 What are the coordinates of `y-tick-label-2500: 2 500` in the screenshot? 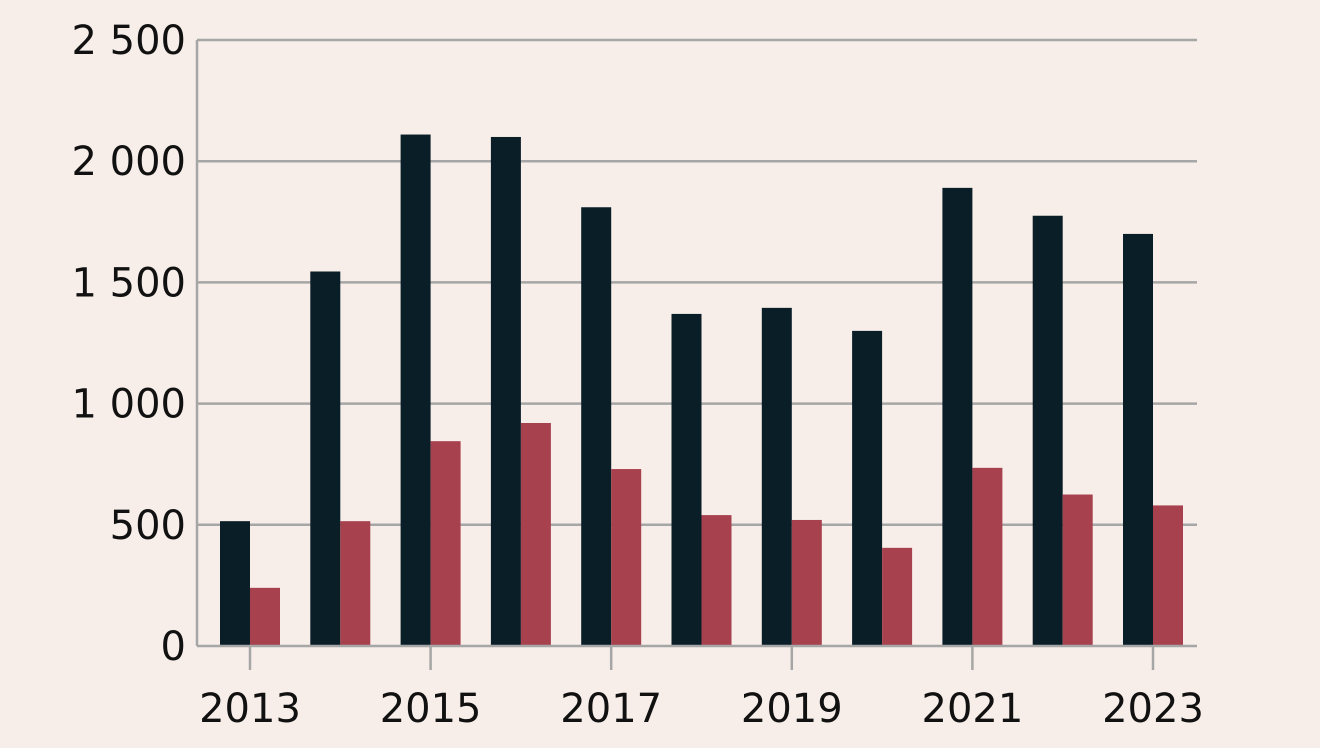 It's located at (128, 41).